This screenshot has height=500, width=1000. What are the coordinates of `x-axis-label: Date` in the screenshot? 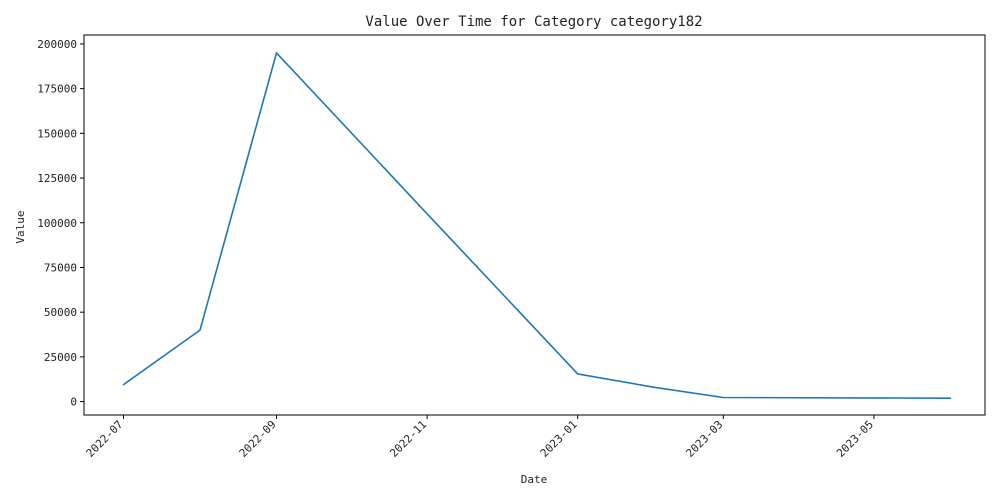 It's located at (534, 479).